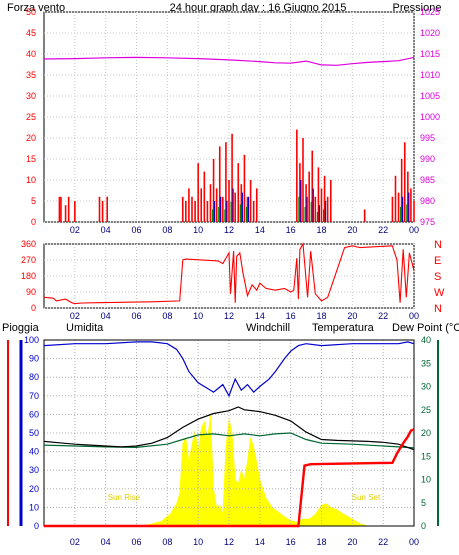 This screenshot has width=459, height=555. What do you see at coordinates (75, 230) in the screenshot?
I see `wind-panel-xtick-02: 02` at bounding box center [75, 230].